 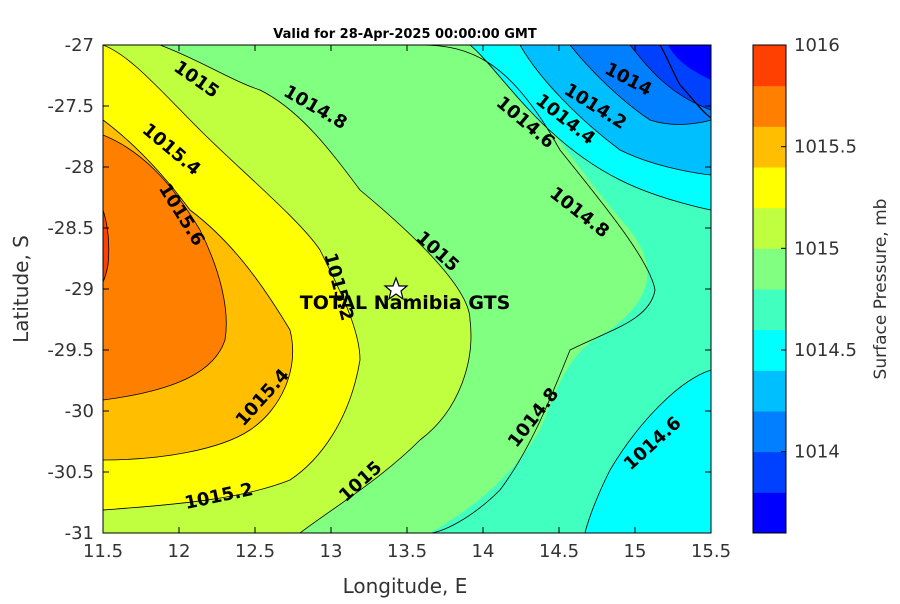 What do you see at coordinates (825, 350) in the screenshot?
I see `colorbar-tick-label: 1014.5` at bounding box center [825, 350].